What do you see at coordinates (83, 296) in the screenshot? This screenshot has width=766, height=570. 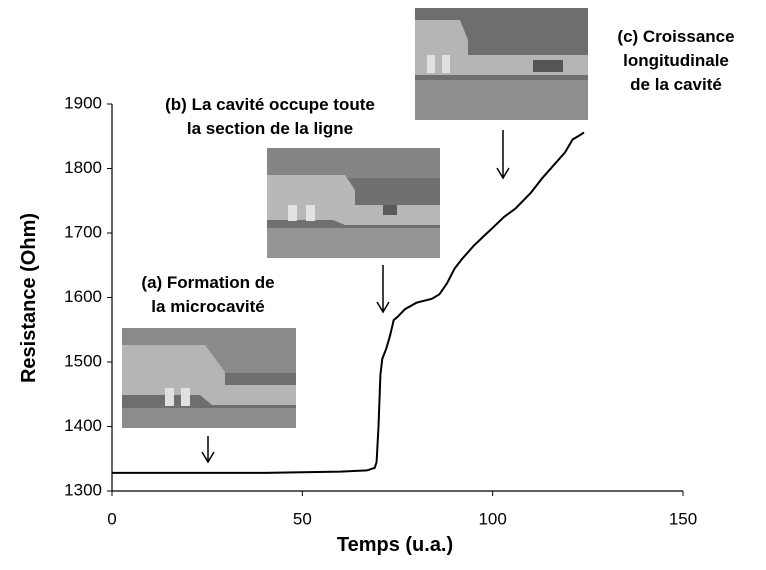 I see `y-tick-label: 1600` at bounding box center [83, 296].